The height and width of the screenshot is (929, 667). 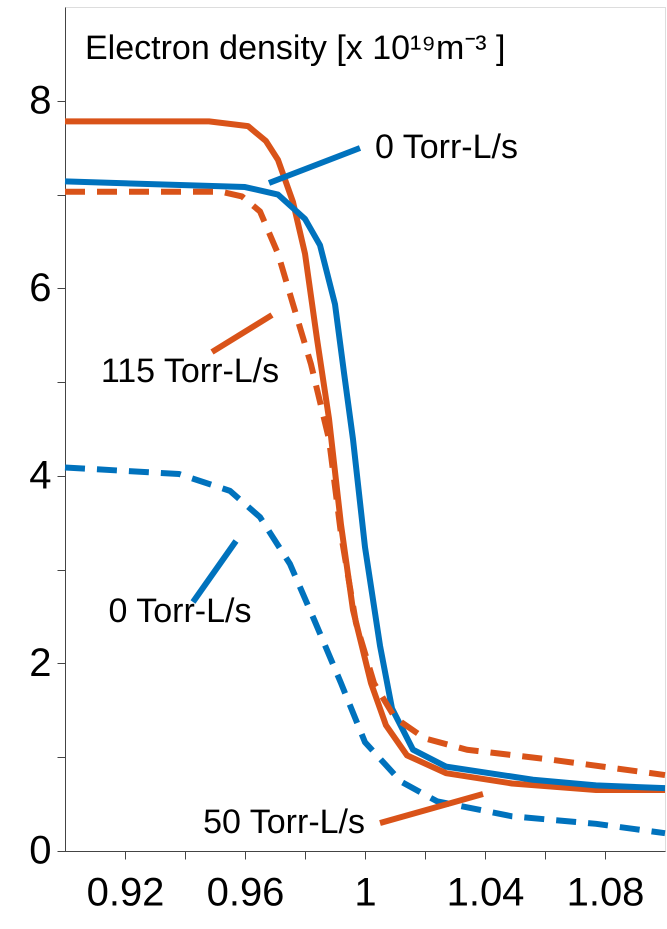 What do you see at coordinates (605, 892) in the screenshot?
I see `x-tick-label: 1.08` at bounding box center [605, 892].